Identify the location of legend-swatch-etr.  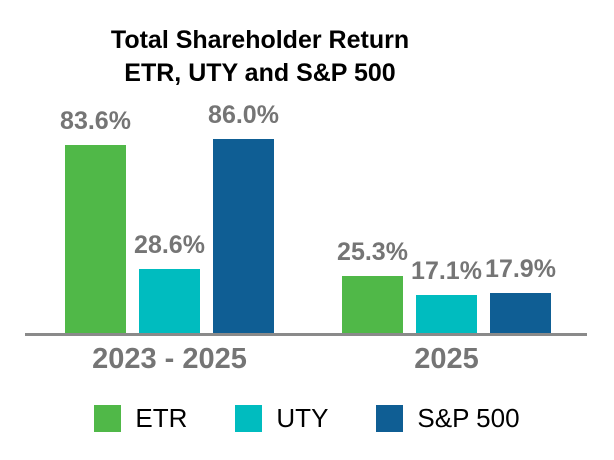
(108, 418).